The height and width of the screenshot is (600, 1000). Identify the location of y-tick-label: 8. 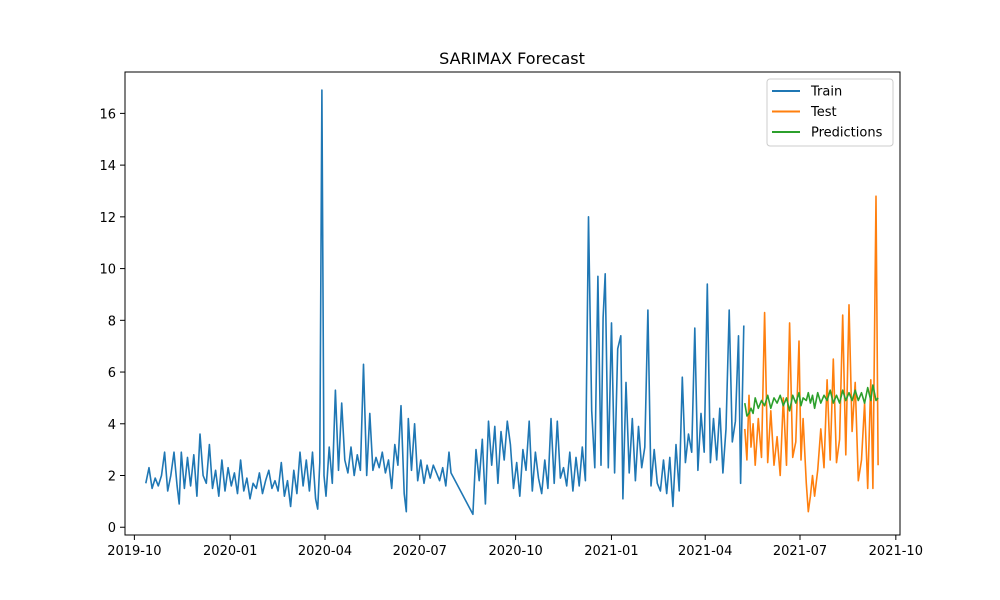
(112, 321).